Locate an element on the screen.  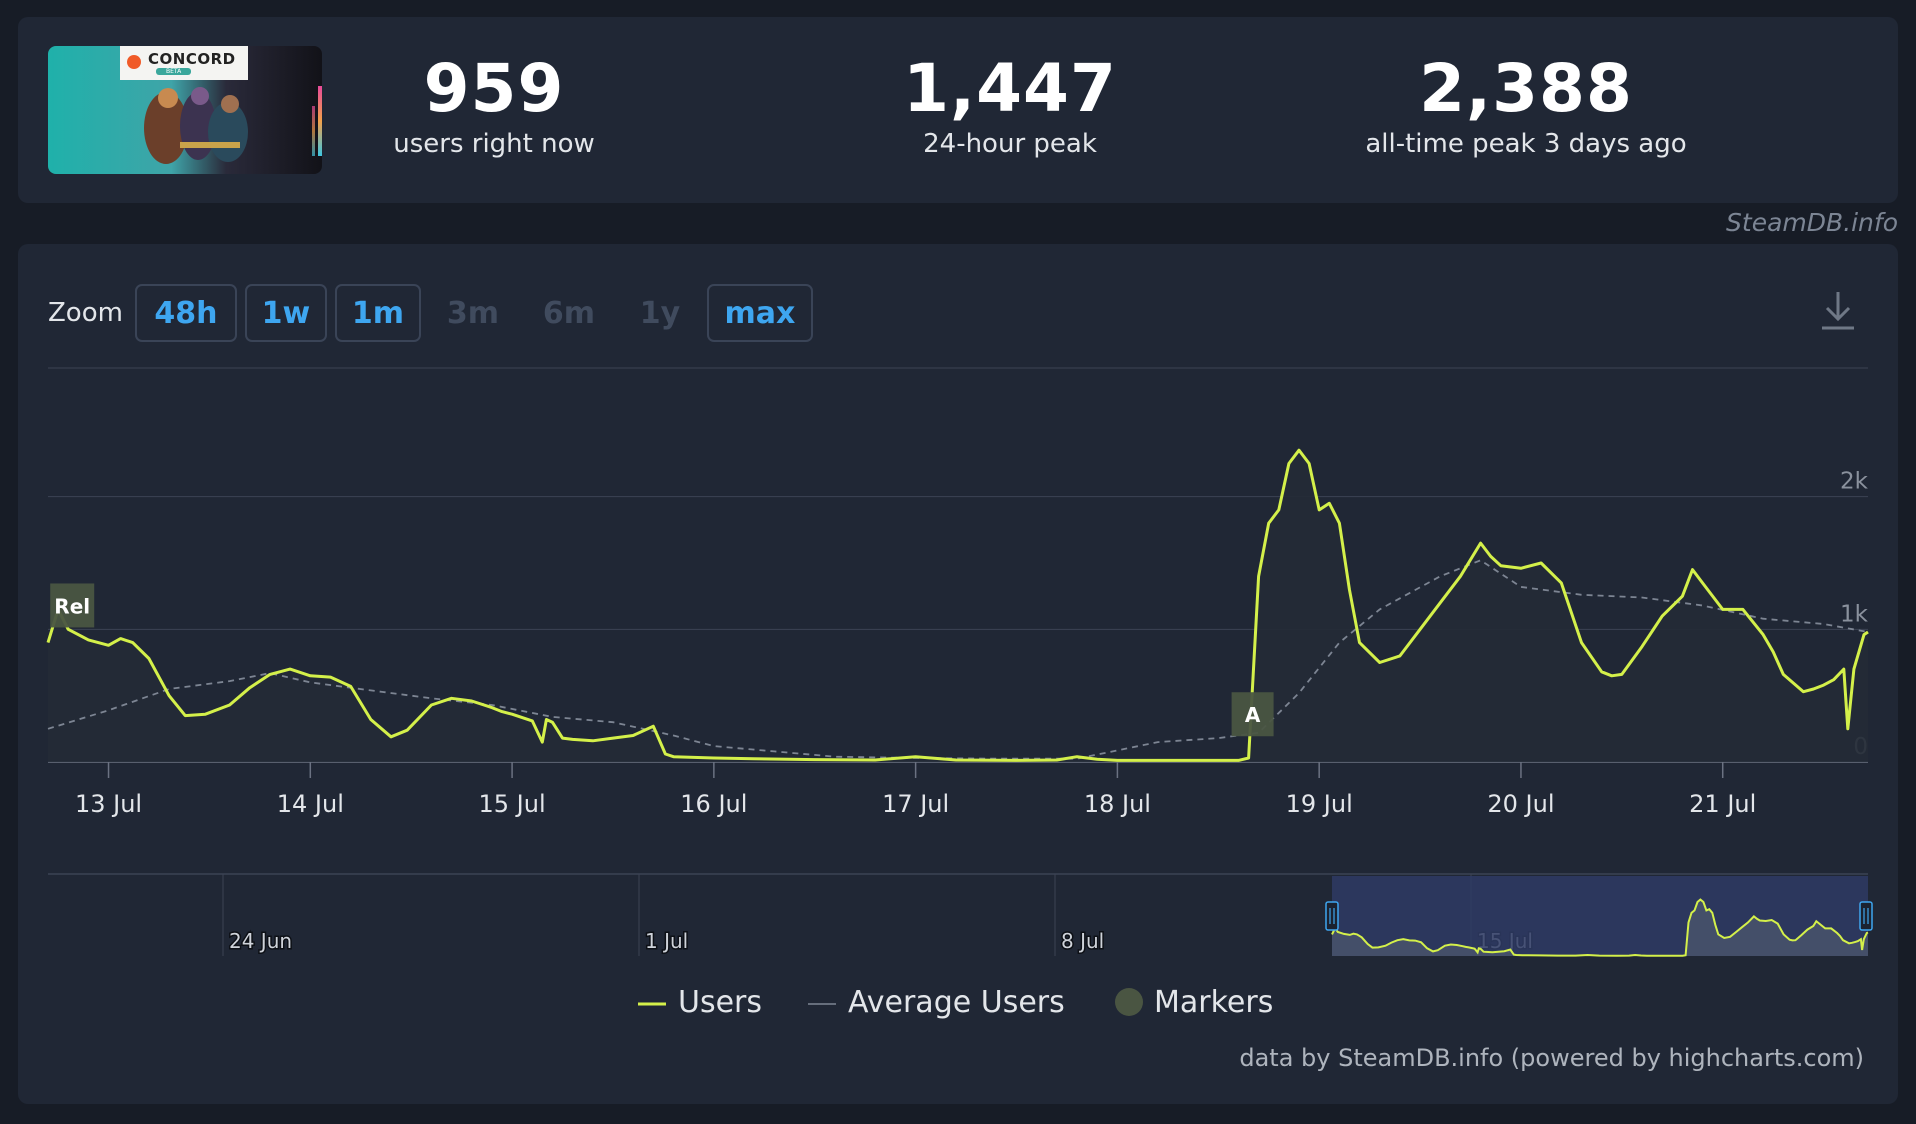
x-tick-label: 20 Jul is located at coordinates (1520, 804).